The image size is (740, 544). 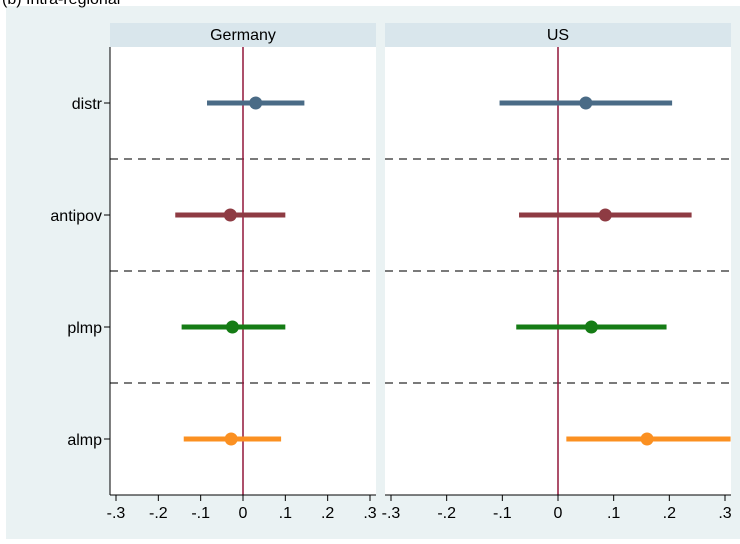 What do you see at coordinates (87, 104) in the screenshot?
I see `y-tick-label: distr` at bounding box center [87, 104].